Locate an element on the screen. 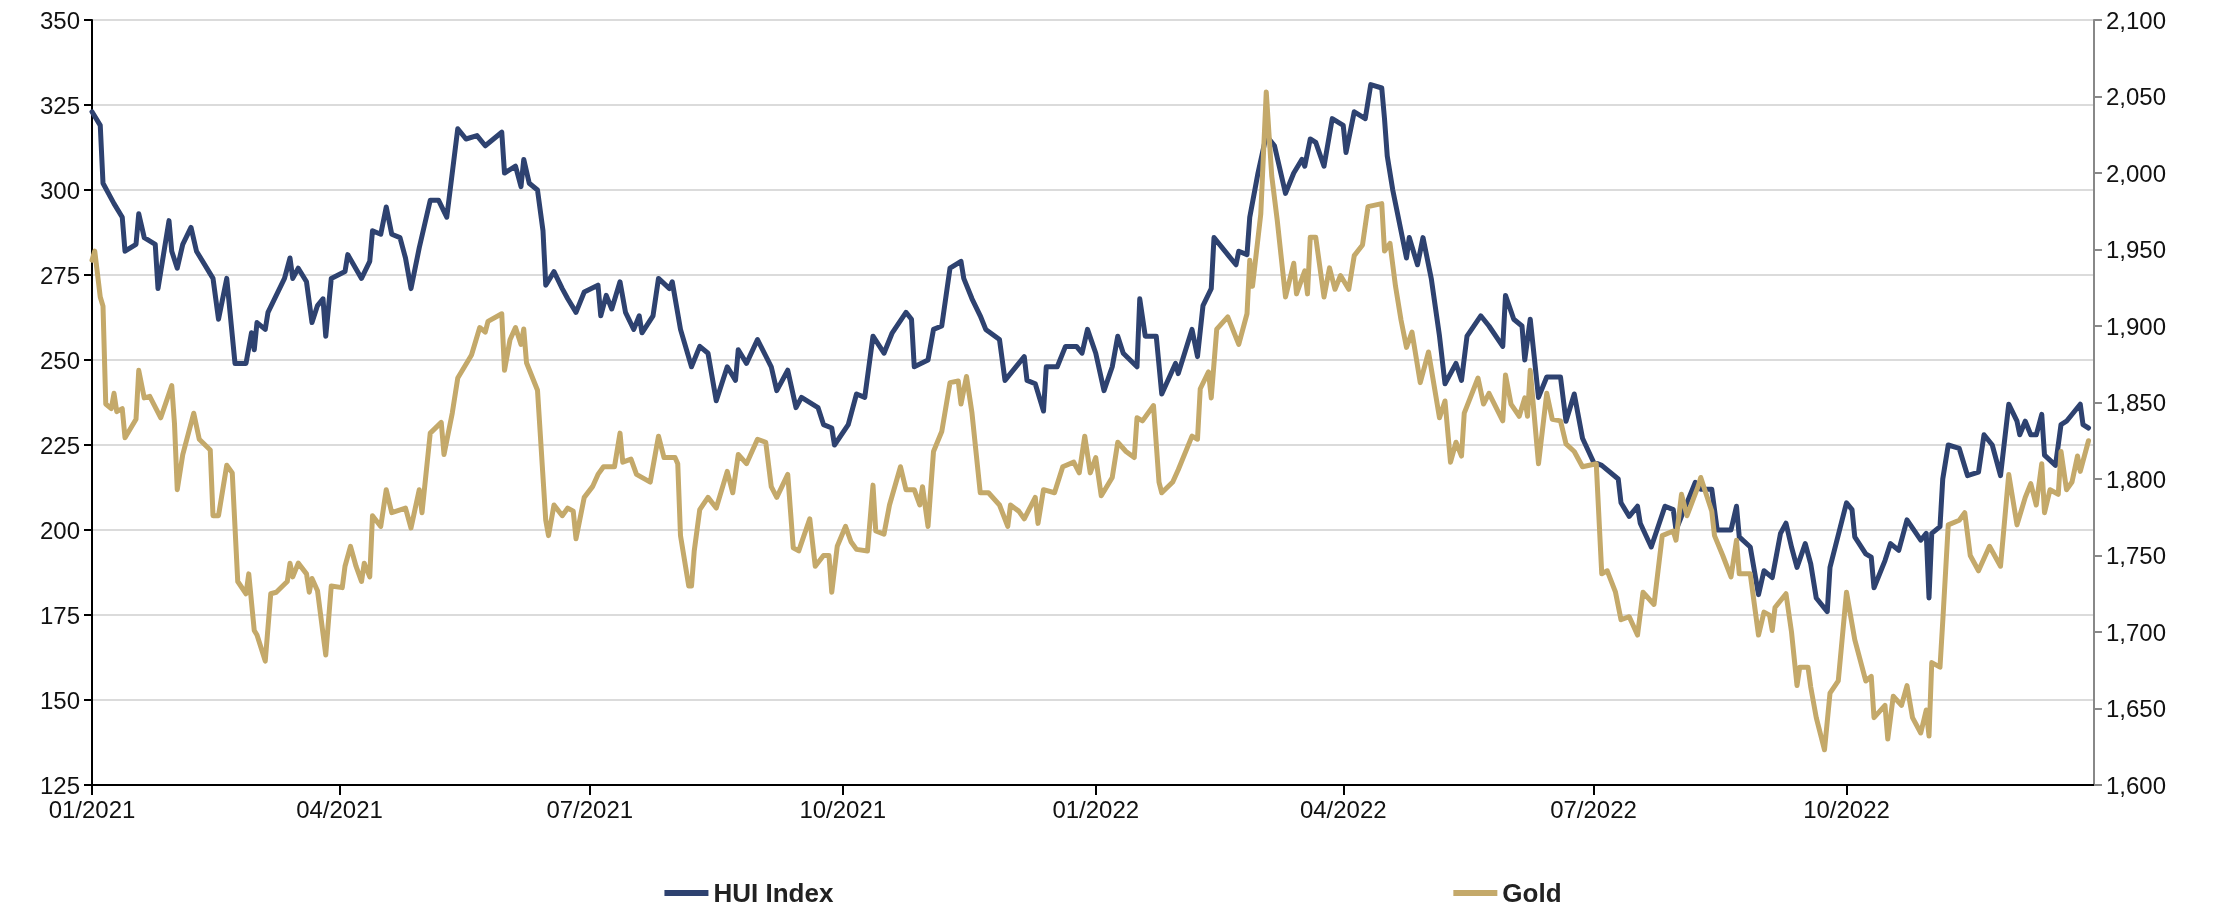  y2-tick-label: 1,800 is located at coordinates (2136, 479).